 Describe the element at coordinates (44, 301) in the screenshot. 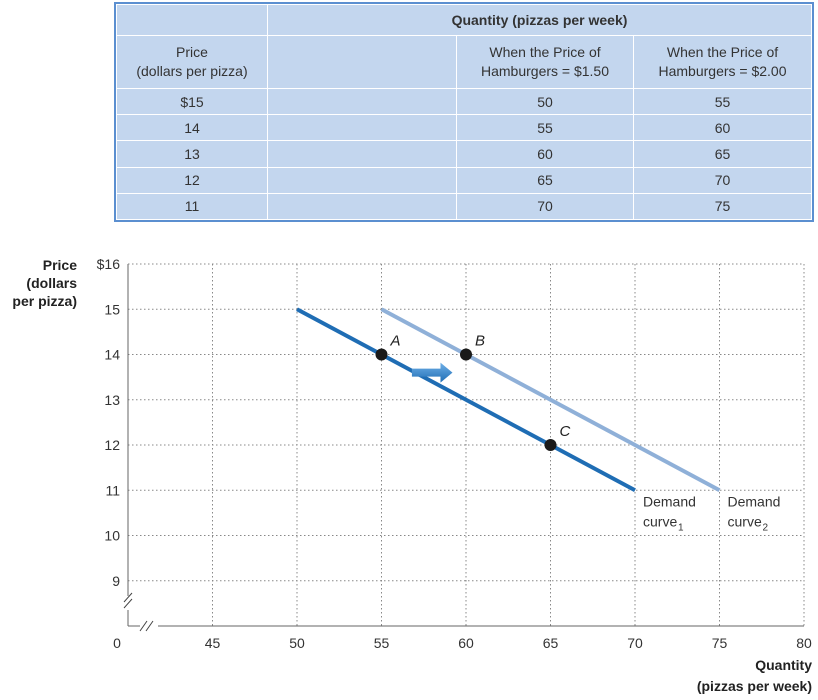

I see `y-axis-title: per pizza)` at that location.